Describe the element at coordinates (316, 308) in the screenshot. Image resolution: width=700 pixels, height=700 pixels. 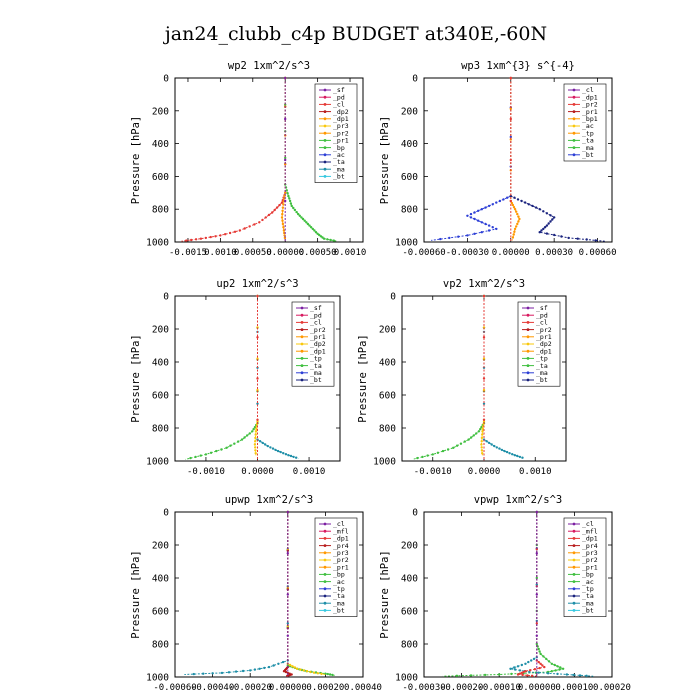
I see `legend-entry: _sf` at that location.